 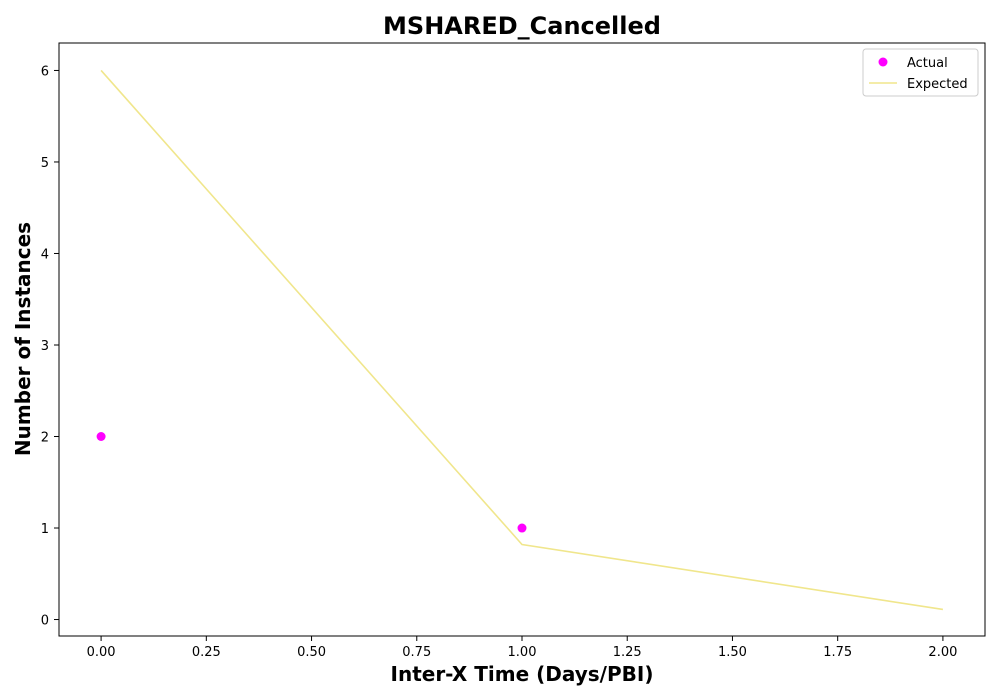 I want to click on x-axis: 0.00 0.25 0.50 0.75 1.00 1.25 1.50 1.75 2.00, so click(x=522, y=648).